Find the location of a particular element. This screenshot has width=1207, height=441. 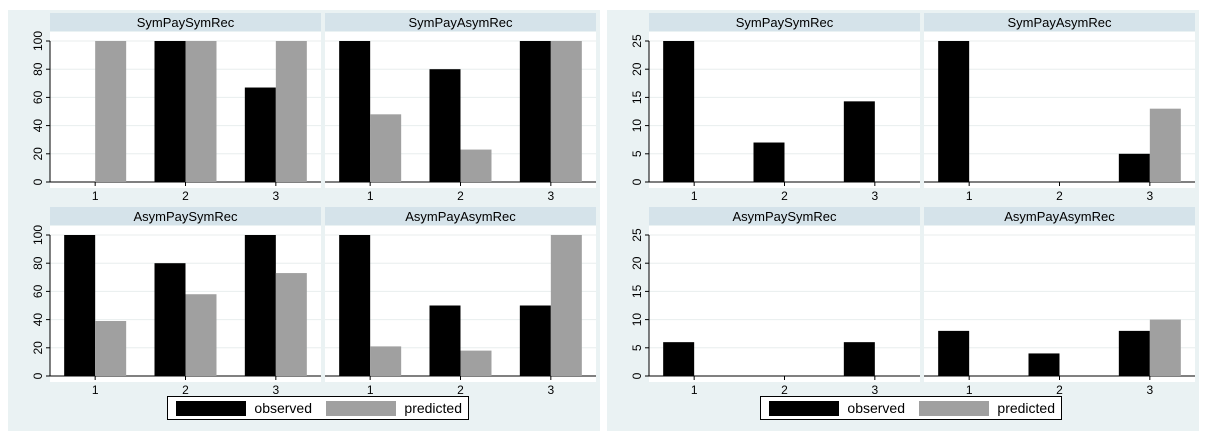

legend-label-observed: observed is located at coordinates (876, 408).